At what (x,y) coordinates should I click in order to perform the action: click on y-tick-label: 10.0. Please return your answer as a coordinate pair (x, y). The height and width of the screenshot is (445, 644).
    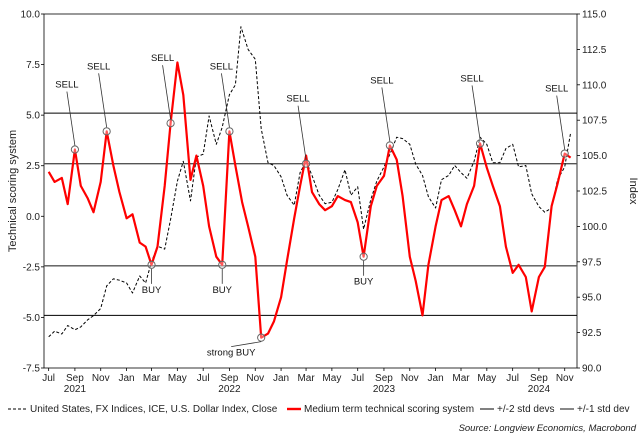
    Looking at the image, I should click on (31, 15).